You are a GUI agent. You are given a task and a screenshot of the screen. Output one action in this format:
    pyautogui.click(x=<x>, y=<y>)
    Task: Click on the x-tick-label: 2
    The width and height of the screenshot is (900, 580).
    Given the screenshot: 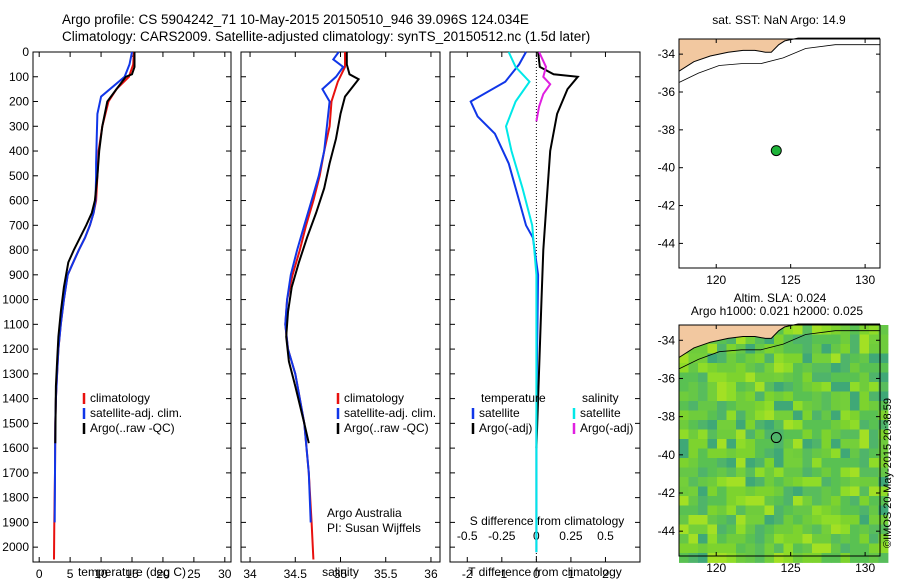 What is the action you would take?
    pyautogui.click(x=605, y=573)
    